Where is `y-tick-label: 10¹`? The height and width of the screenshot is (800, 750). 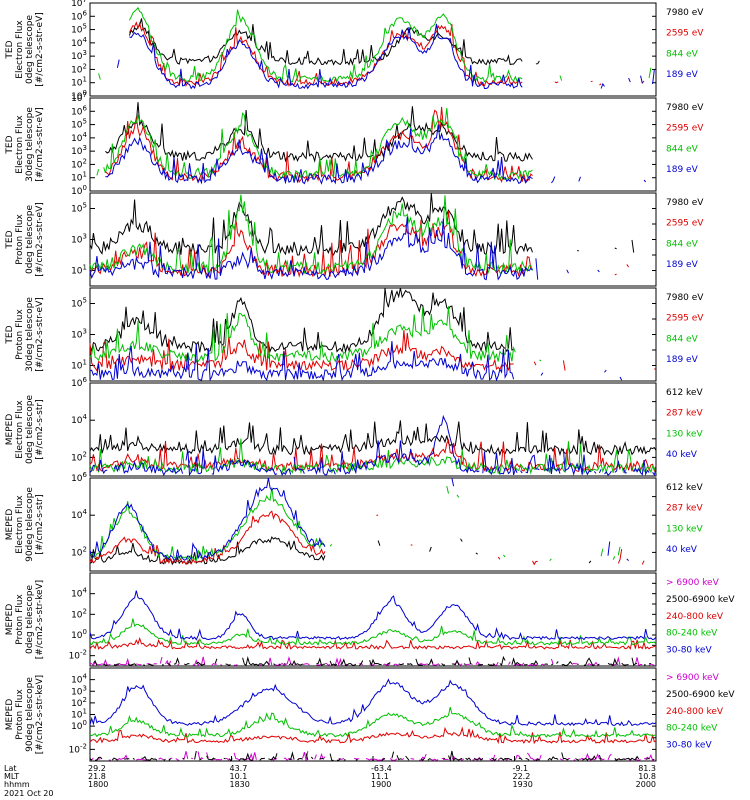 y-tick-label: 10¹ is located at coordinates (79, 177).